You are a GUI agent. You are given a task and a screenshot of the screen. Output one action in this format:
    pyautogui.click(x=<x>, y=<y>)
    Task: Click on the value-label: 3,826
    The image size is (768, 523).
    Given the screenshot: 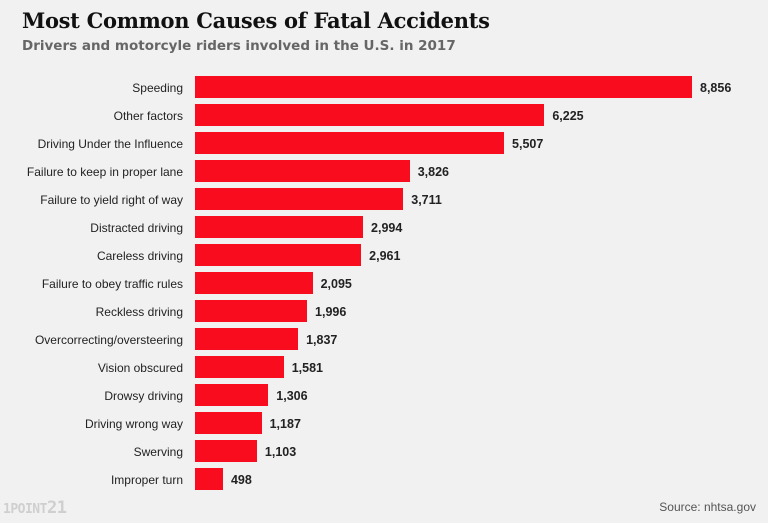 What is the action you would take?
    pyautogui.click(x=433, y=172)
    